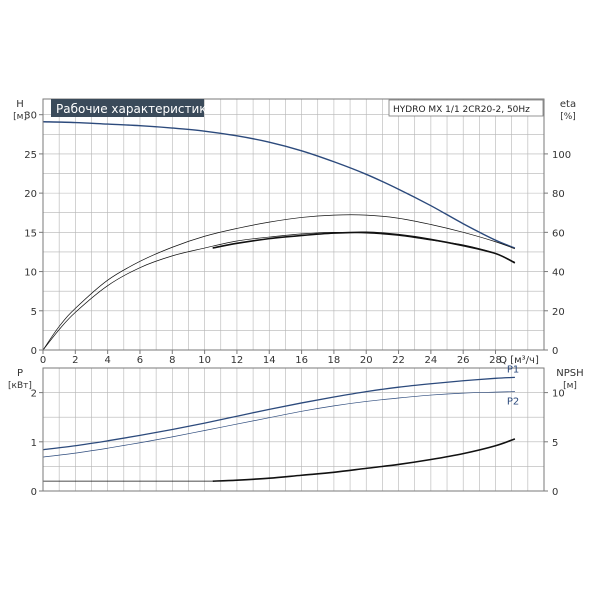 The width and height of the screenshot is (600, 600). I want to click on y-tick-label: 5, so click(34, 312).